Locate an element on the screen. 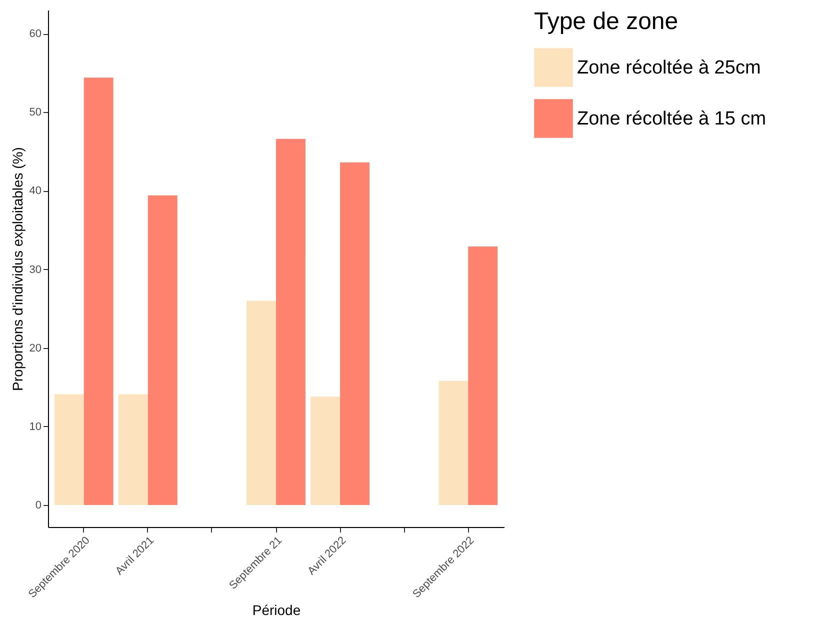  y-tick-label: 30 is located at coordinates (35, 270).